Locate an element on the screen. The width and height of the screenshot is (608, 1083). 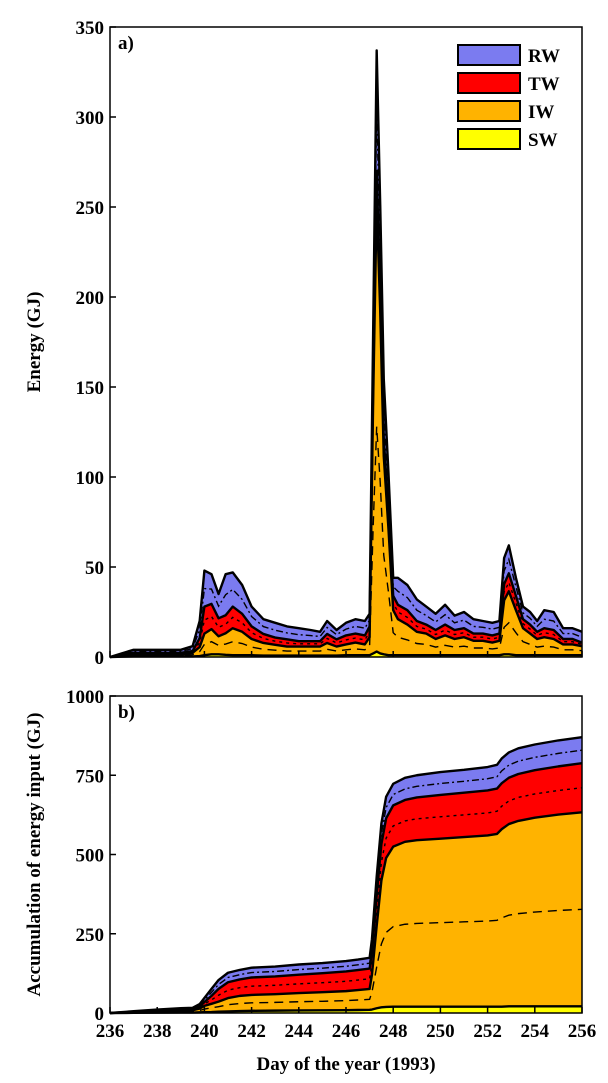
legend-swatch-tw is located at coordinates (489, 83).